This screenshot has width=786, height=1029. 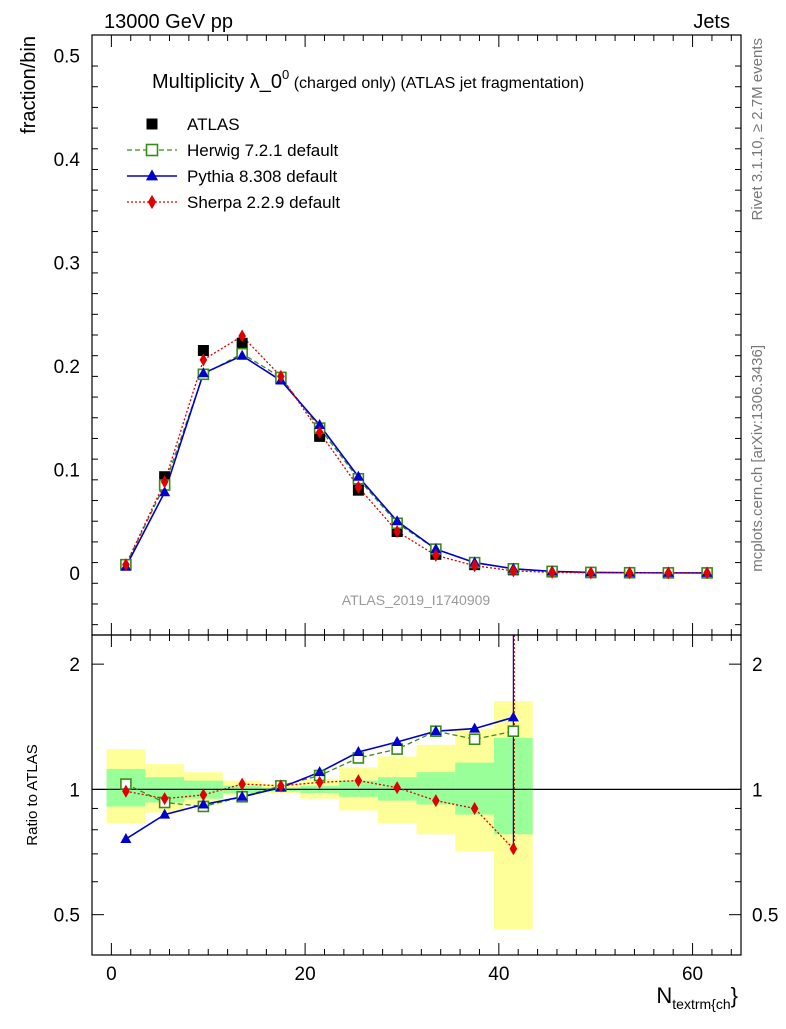 What do you see at coordinates (498, 974) in the screenshot?
I see `x-tick-label: 40` at bounding box center [498, 974].